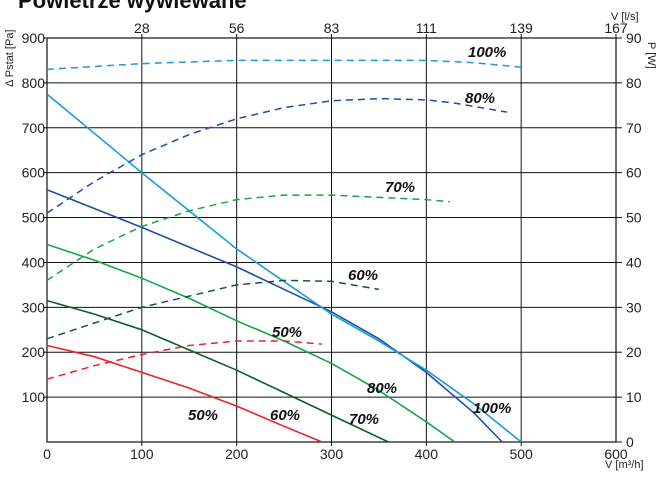  What do you see at coordinates (34, 83) in the screenshot?
I see `y-tick-label: 800` at bounding box center [34, 83].